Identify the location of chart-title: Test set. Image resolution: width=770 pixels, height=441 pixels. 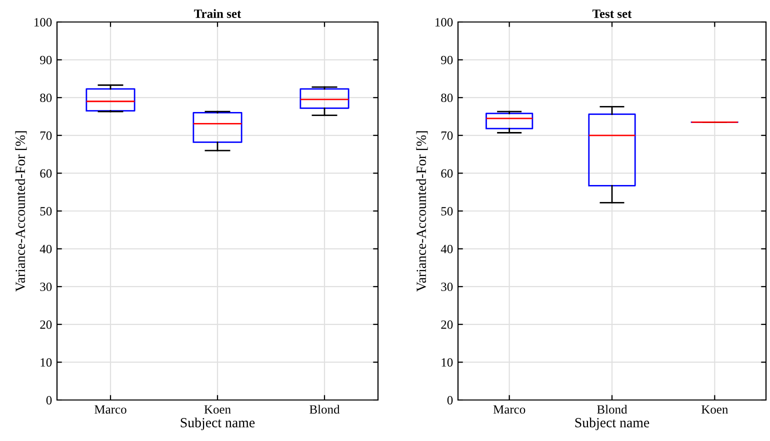
(612, 14).